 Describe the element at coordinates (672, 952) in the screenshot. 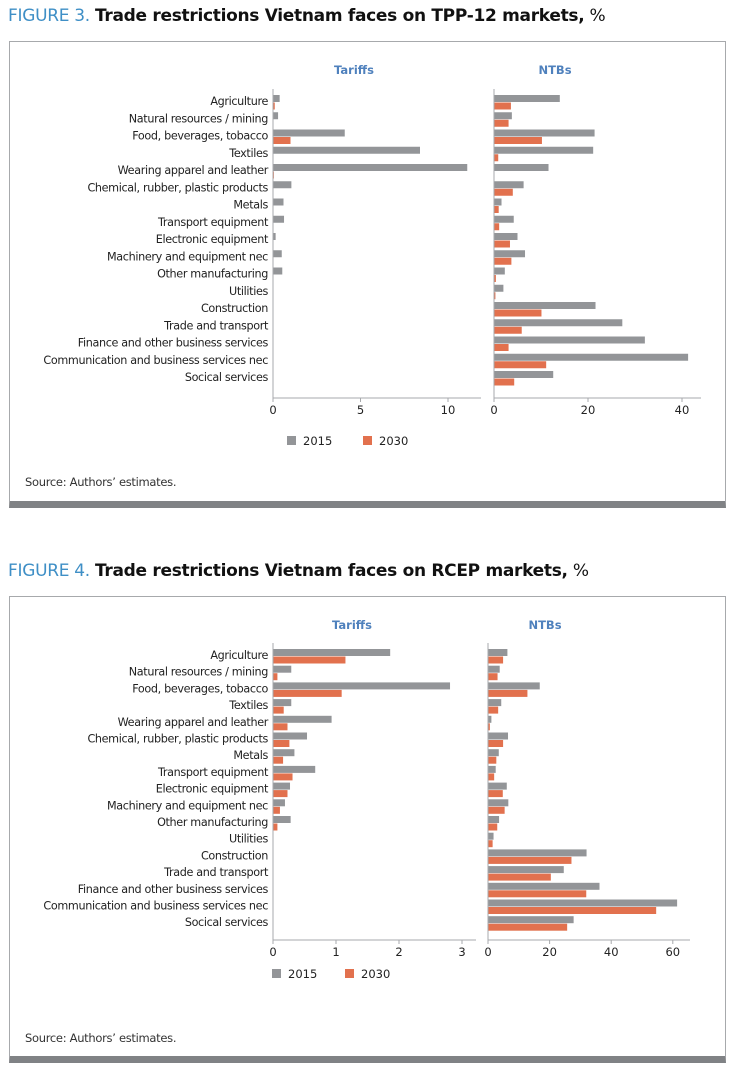

I see `figure-4-ntbs-tick-label: 60` at that location.